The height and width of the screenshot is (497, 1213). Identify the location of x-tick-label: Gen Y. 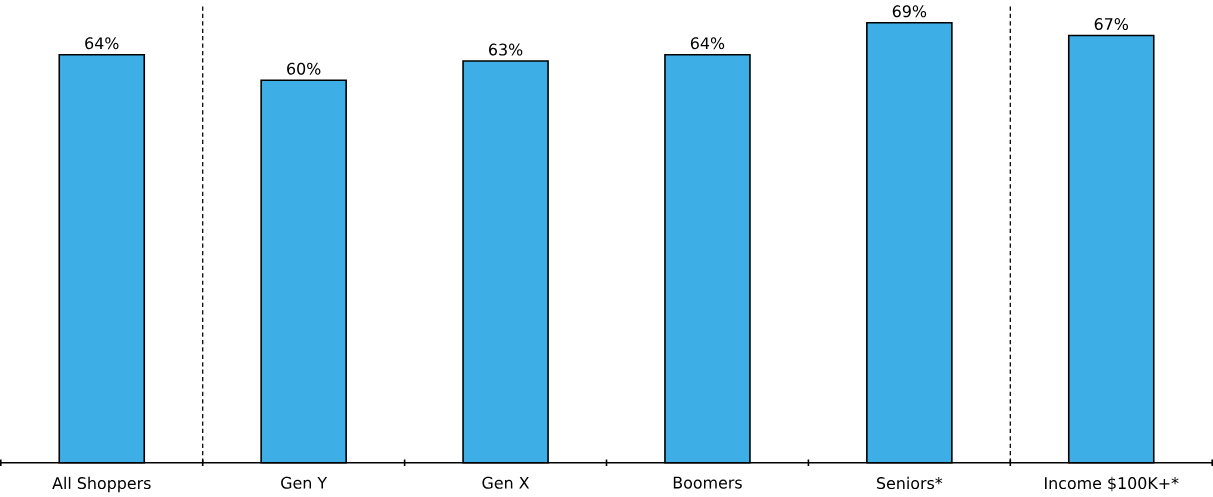
(304, 482).